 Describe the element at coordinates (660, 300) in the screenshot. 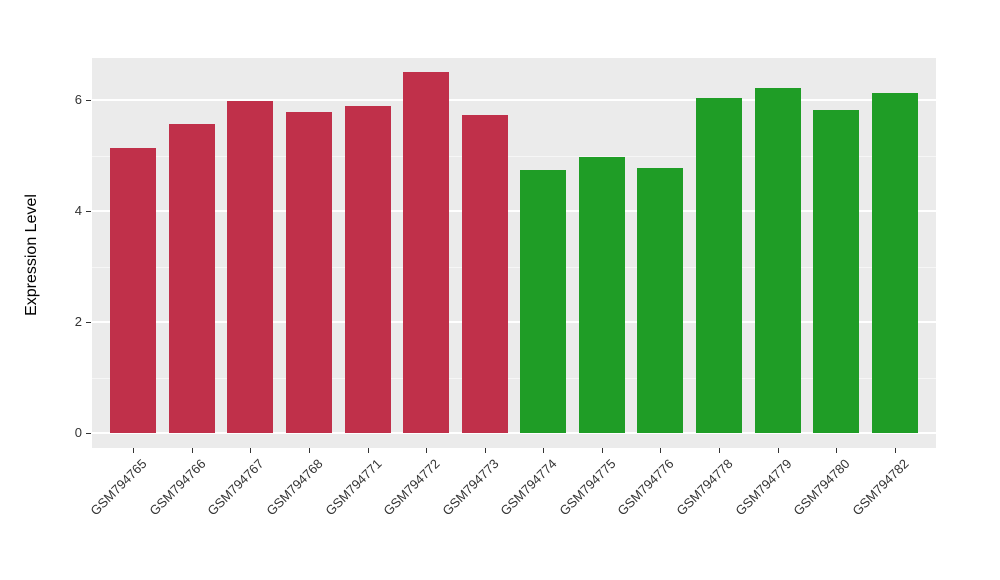

I see `bar-GSM794776` at that location.